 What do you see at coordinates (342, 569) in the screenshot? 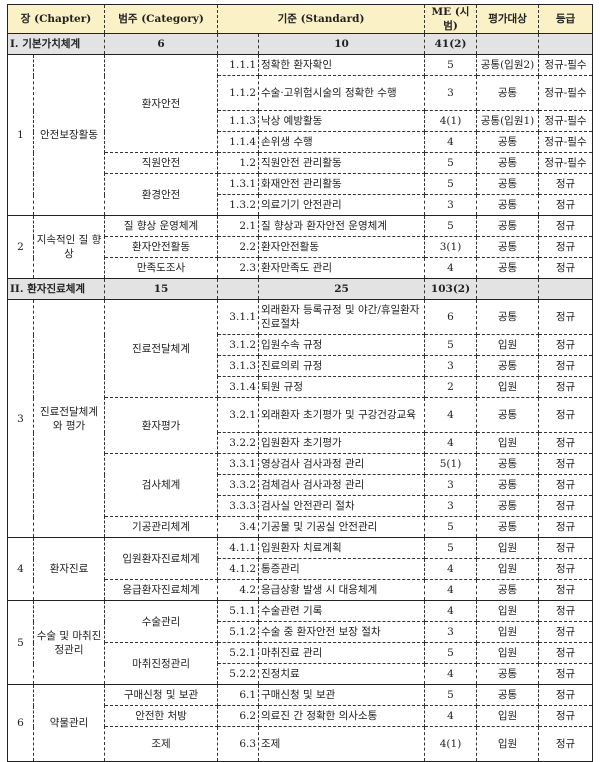
I see `standard-title: 통증관리` at bounding box center [342, 569].